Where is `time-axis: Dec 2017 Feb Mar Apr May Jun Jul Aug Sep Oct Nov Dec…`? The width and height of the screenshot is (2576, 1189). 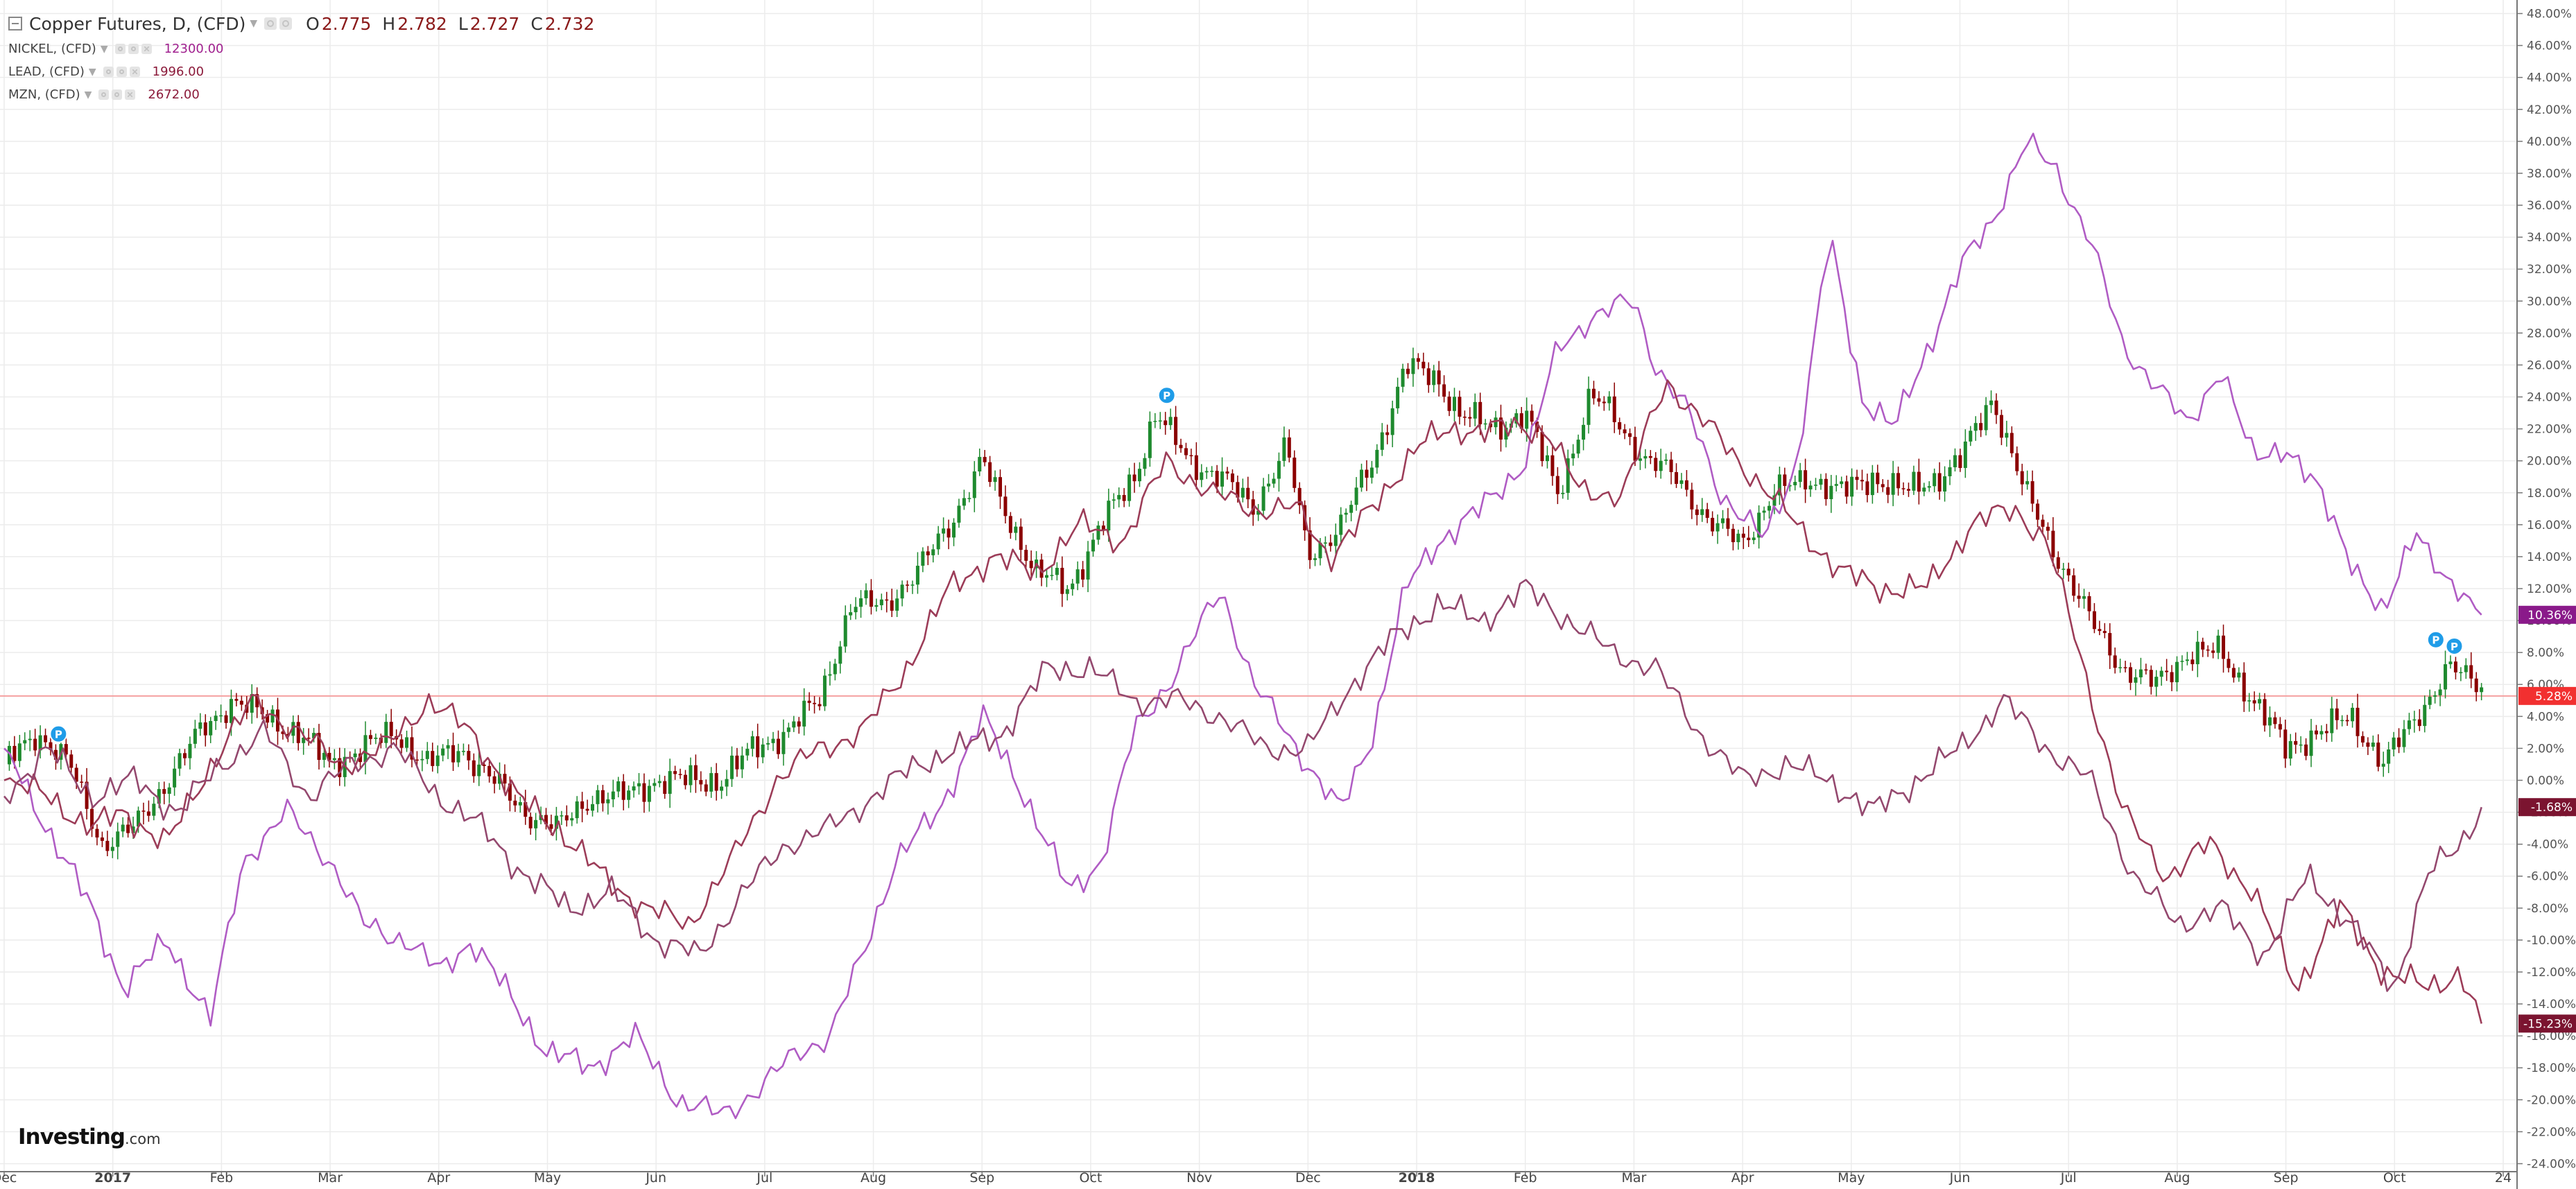 time-axis: Dec 2017 Feb Mar Apr May Jun Jul Aug Sep Oct Nov Dec… is located at coordinates (1258, 1178).